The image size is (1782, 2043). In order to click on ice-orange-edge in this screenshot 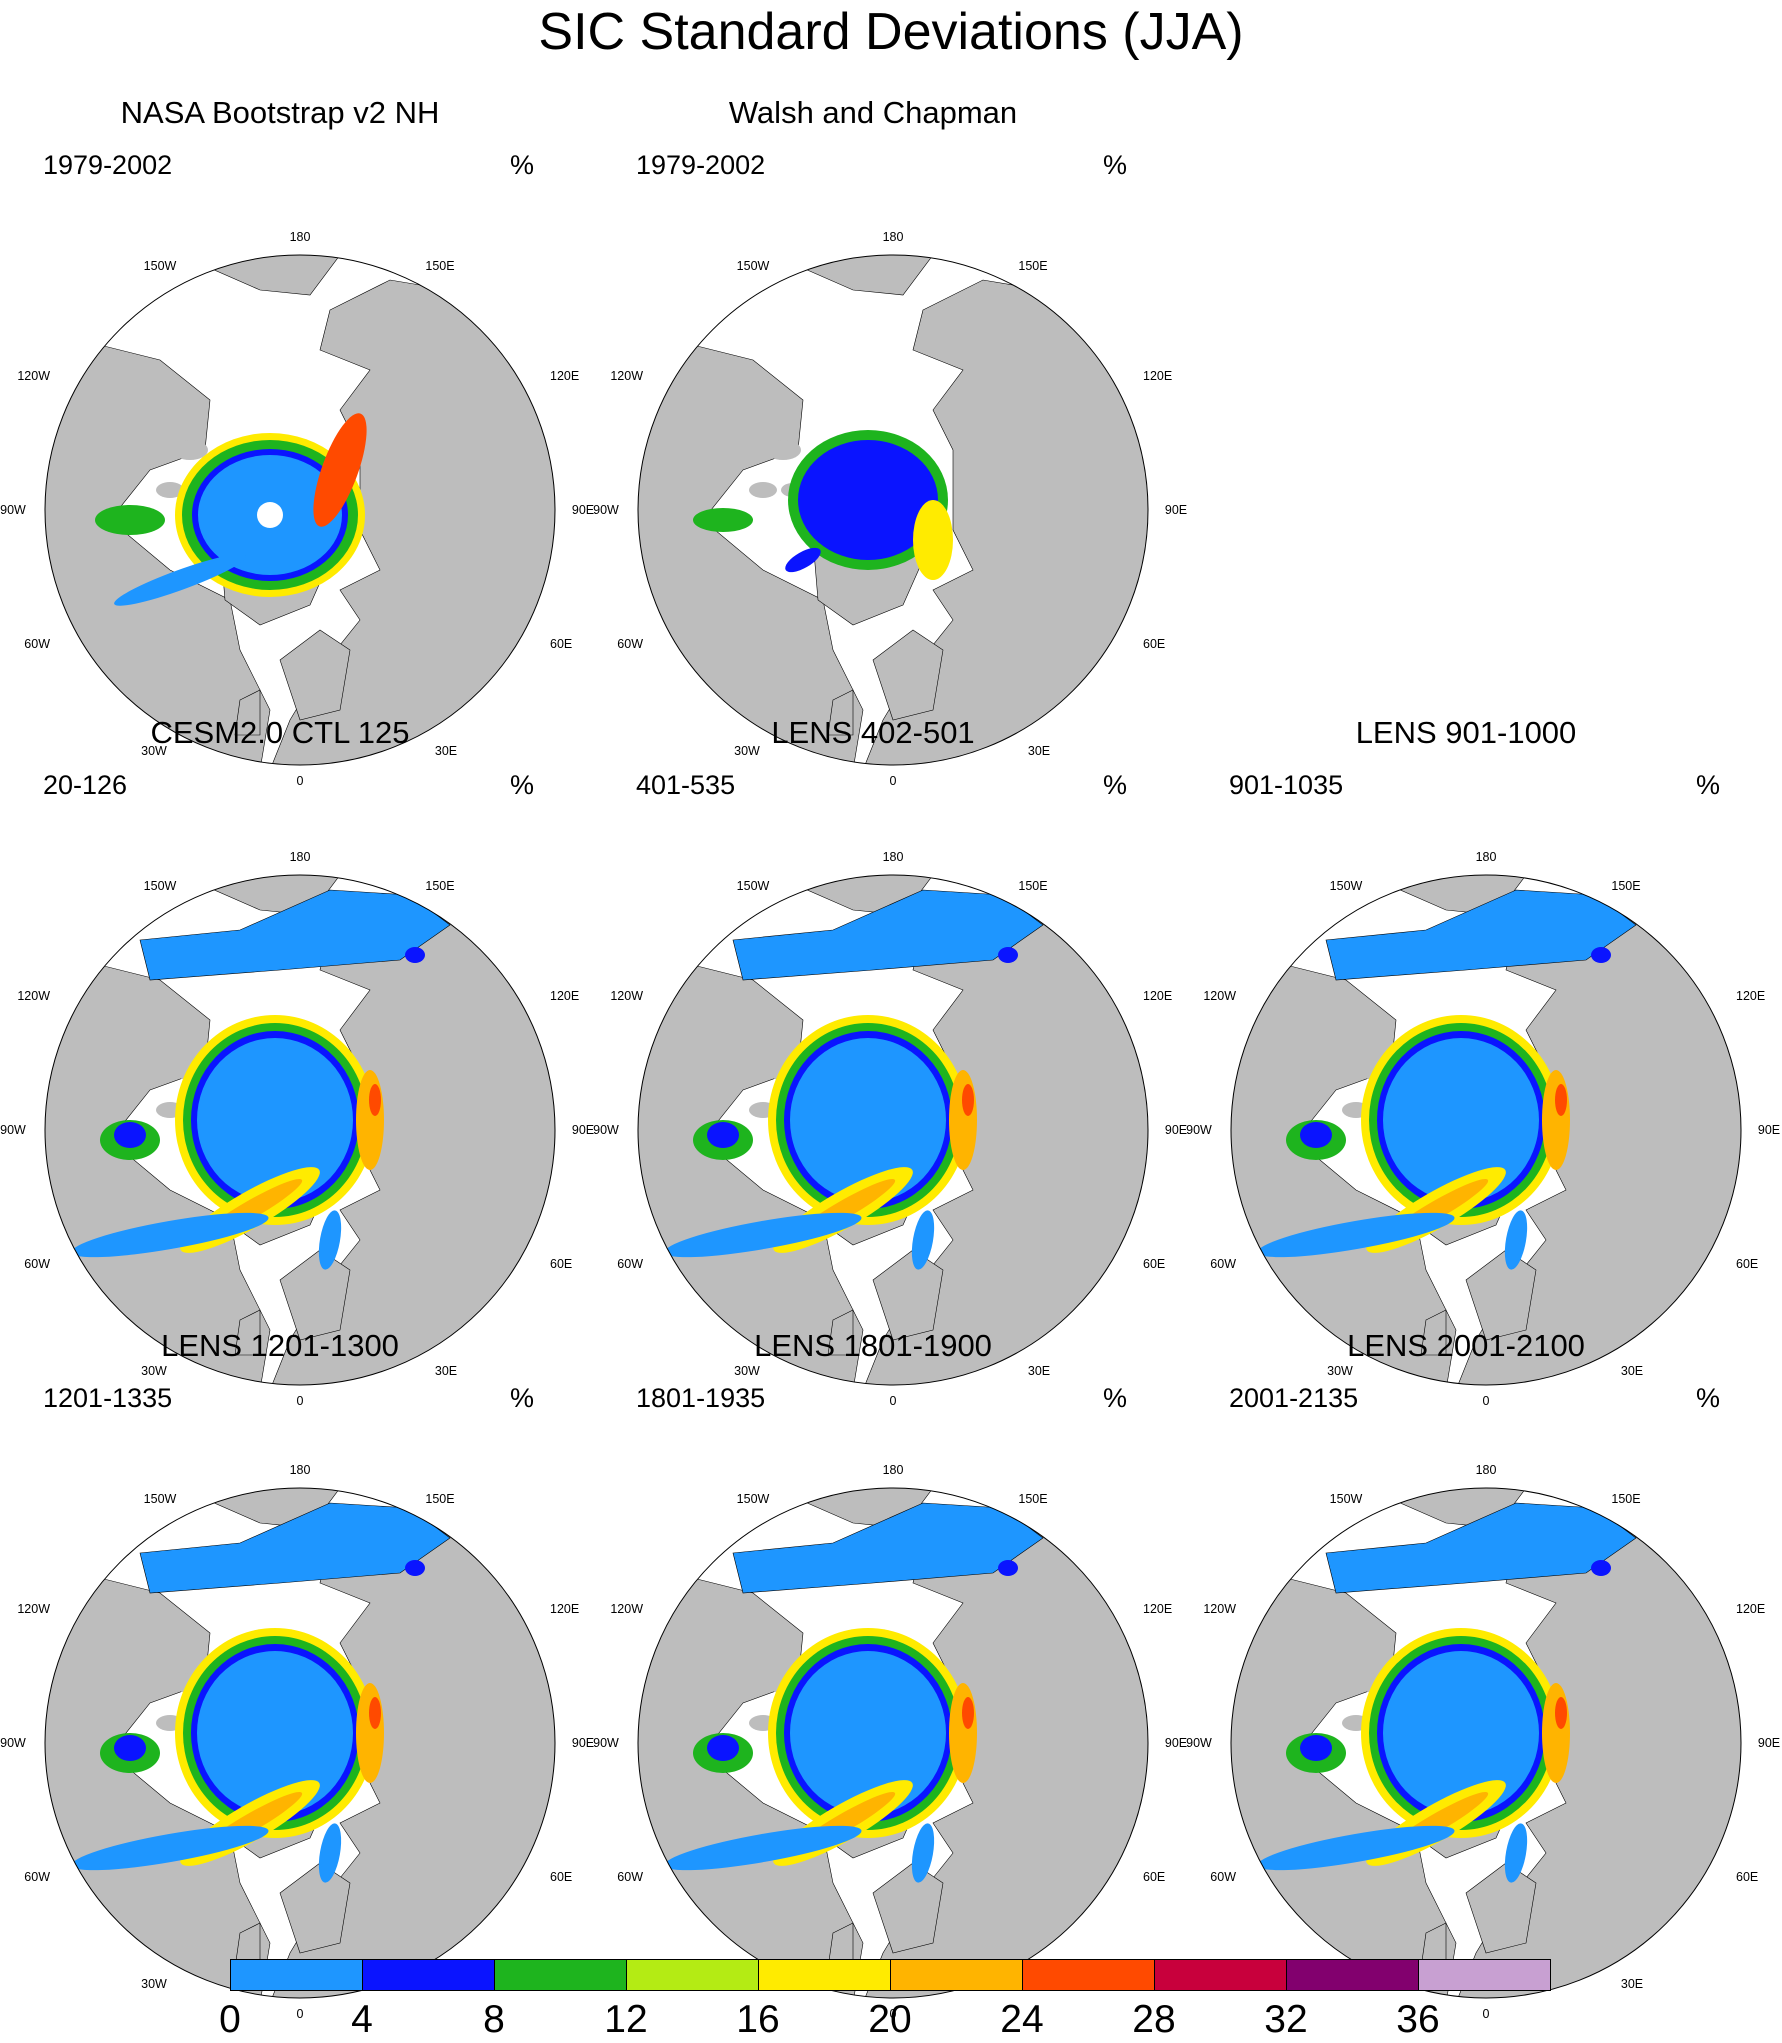, I will do `click(370, 1120)`.